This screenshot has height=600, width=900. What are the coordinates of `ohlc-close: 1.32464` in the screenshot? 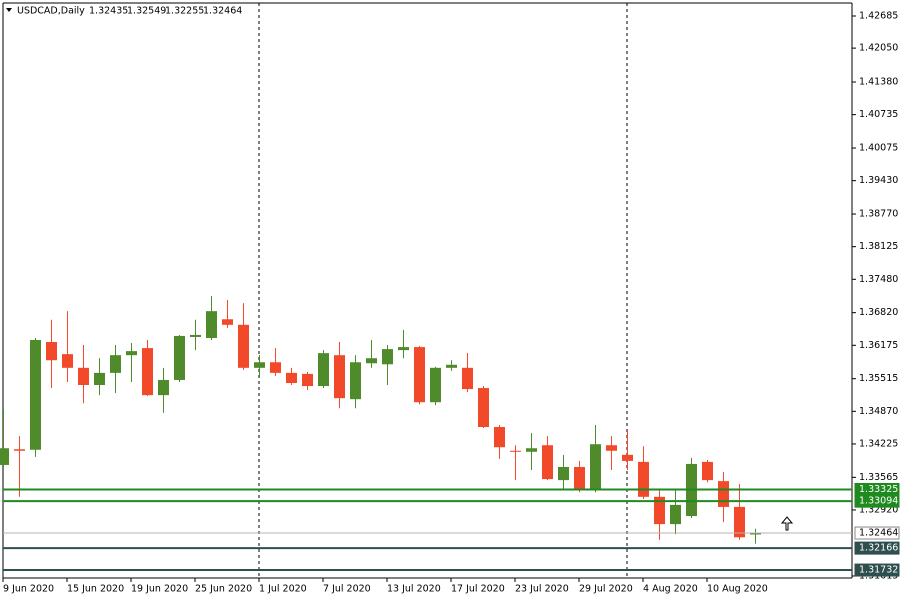 It's located at (222, 11).